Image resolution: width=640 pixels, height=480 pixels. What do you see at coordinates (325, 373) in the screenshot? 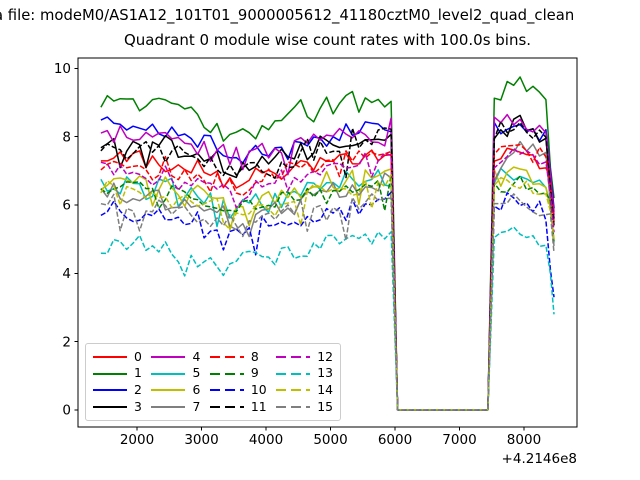
I see `legend-label: 13` at bounding box center [325, 373].